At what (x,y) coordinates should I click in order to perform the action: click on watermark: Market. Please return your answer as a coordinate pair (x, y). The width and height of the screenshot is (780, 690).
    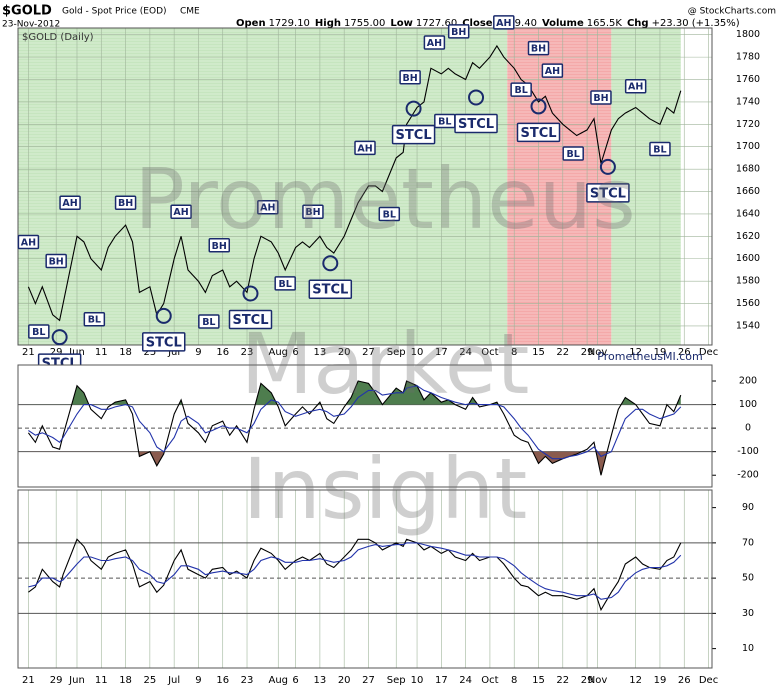
    Looking at the image, I should click on (385, 364).